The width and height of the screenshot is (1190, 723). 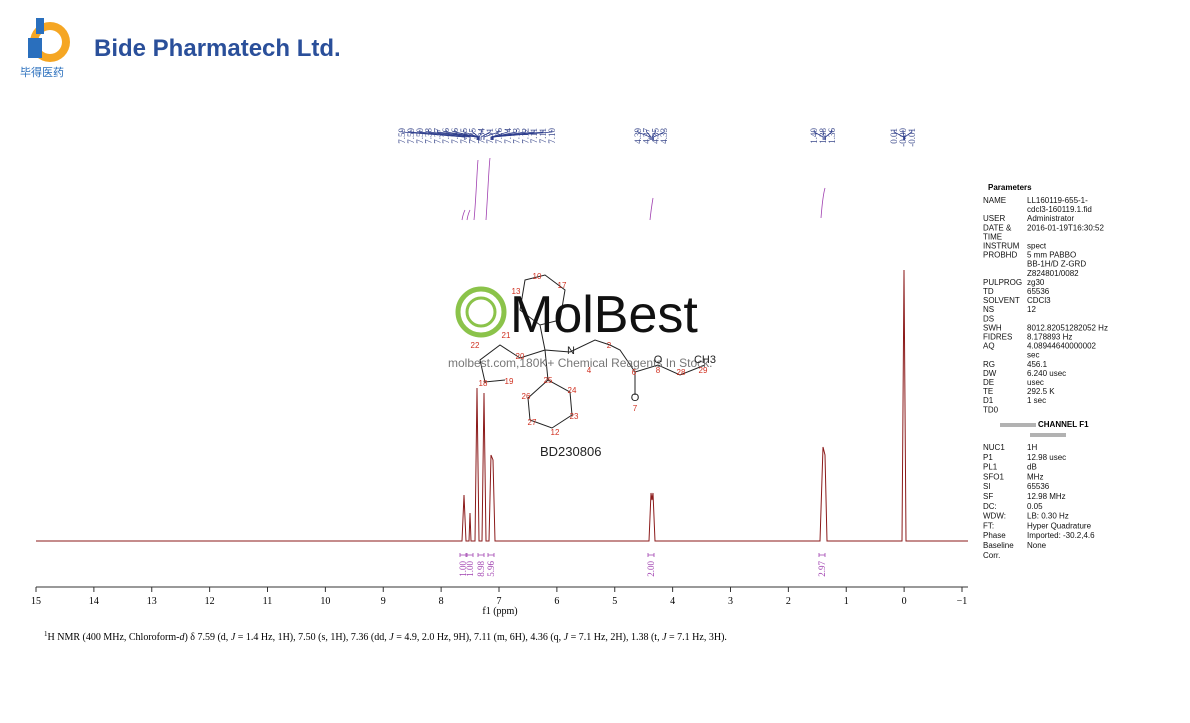 What do you see at coordinates (571, 351) in the screenshot?
I see `atom-label: N` at bounding box center [571, 351].